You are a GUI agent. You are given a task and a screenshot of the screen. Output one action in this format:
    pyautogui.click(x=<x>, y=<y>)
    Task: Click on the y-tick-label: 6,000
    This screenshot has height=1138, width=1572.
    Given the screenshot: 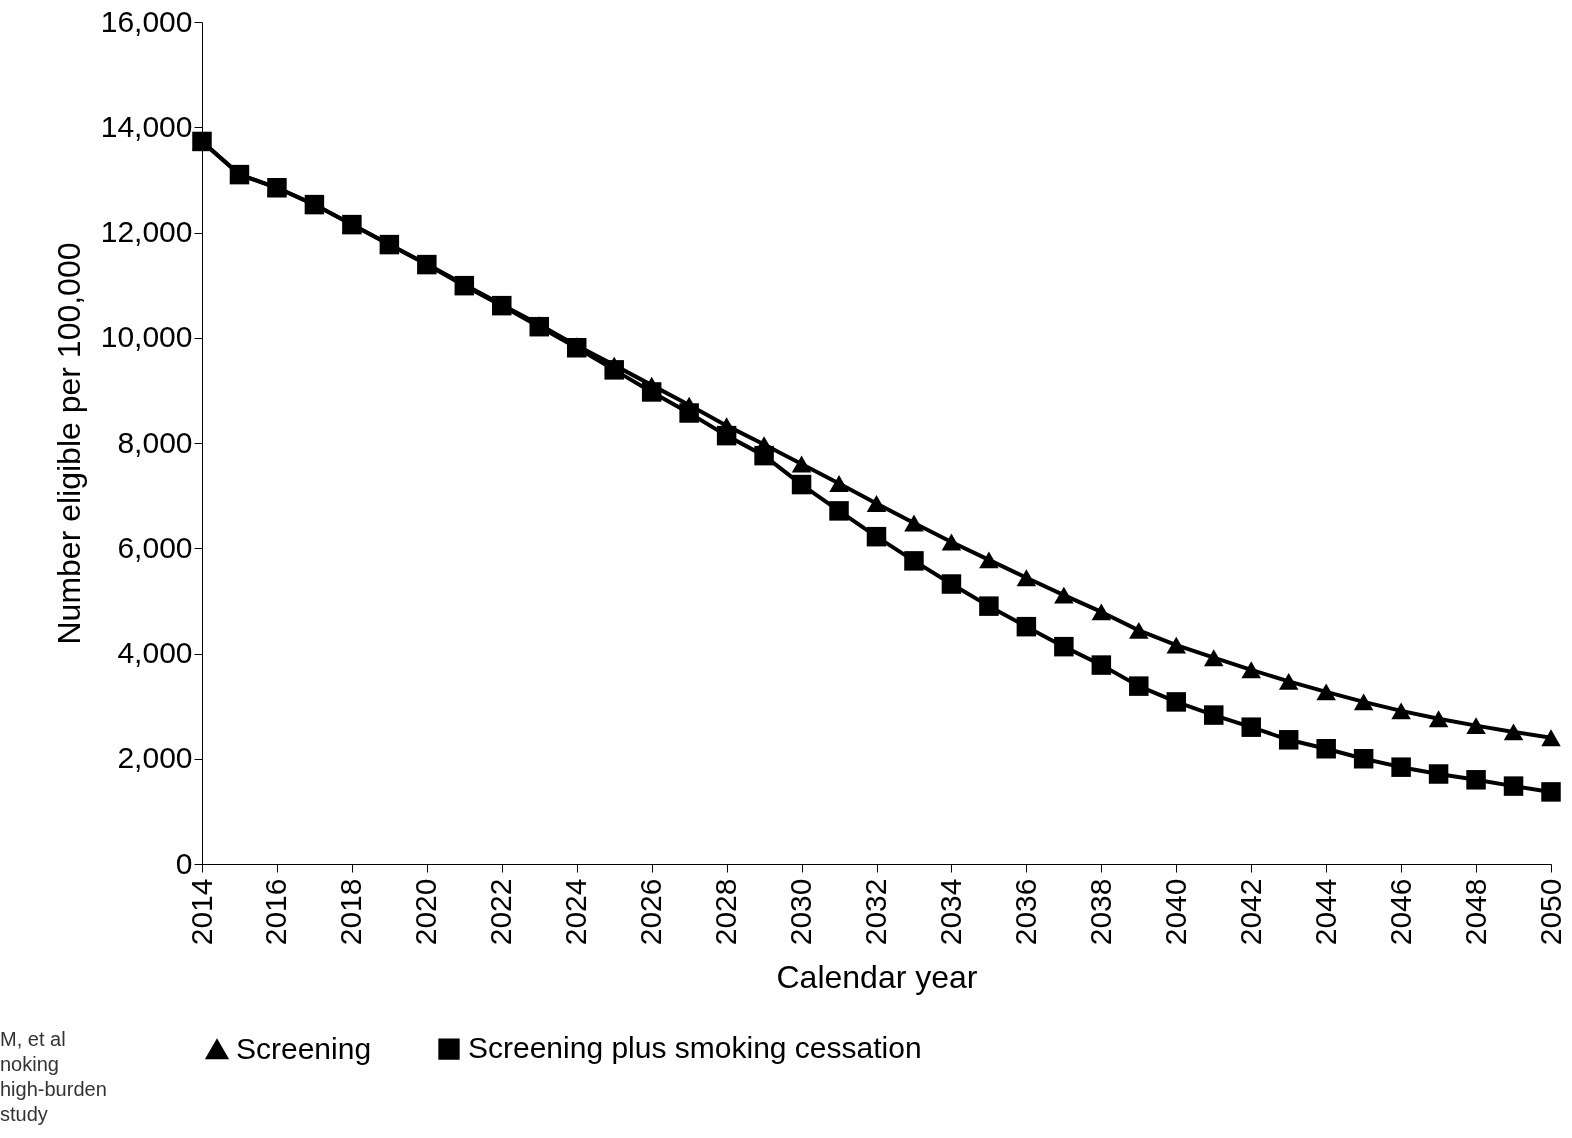 What is the action you would take?
    pyautogui.click(x=155, y=547)
    